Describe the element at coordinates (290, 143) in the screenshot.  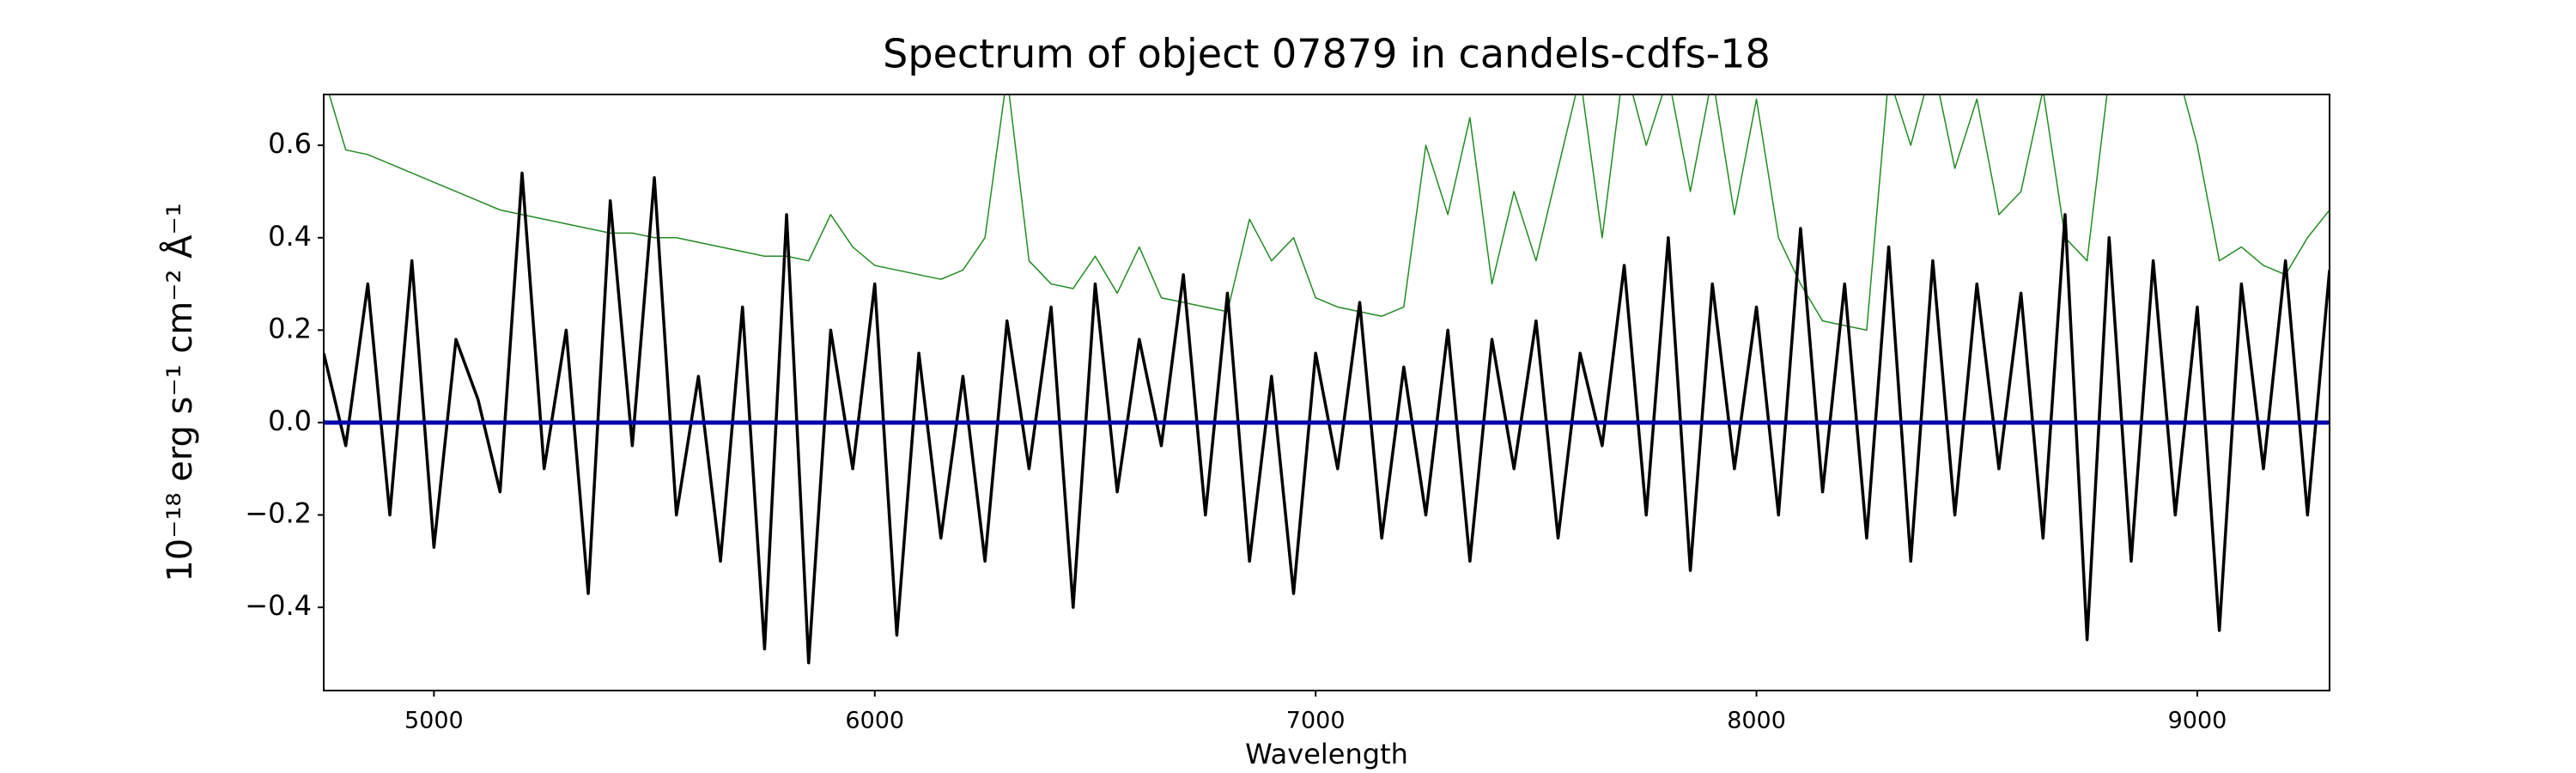
I see `y-tick-label: 0.6` at that location.